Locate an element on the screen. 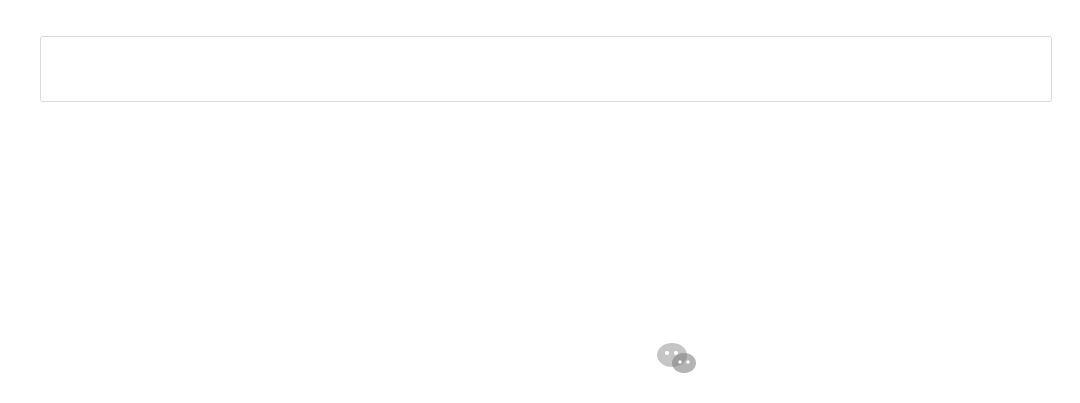 The height and width of the screenshot is (403, 1080). wechat-icon is located at coordinates (676, 358).